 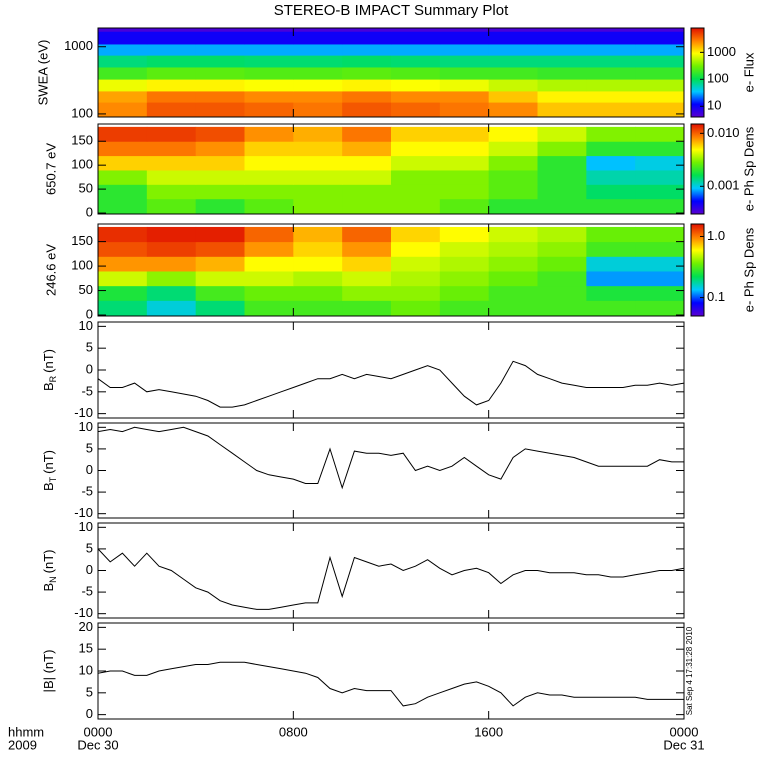 I want to click on colorbar-label: e- Ph Sp Dens, so click(x=748, y=168).